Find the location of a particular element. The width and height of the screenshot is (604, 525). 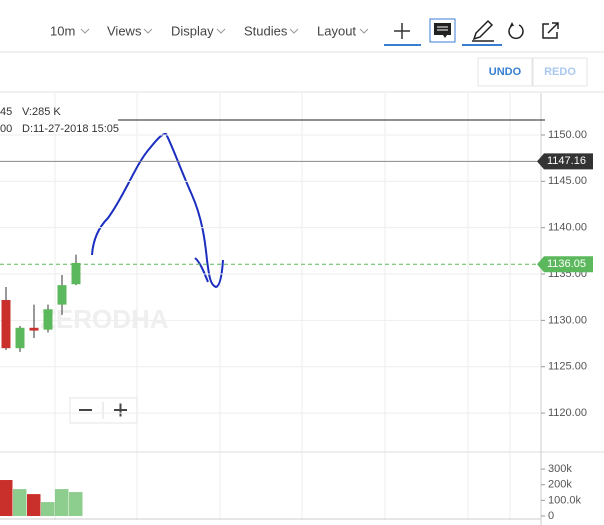

layout-menu: Layout is located at coordinates (343, 30).